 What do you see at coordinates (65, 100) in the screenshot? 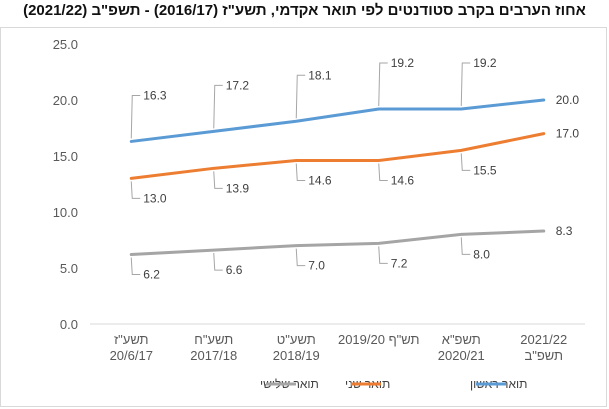
I see `y-tick-label: 20.0` at bounding box center [65, 100].